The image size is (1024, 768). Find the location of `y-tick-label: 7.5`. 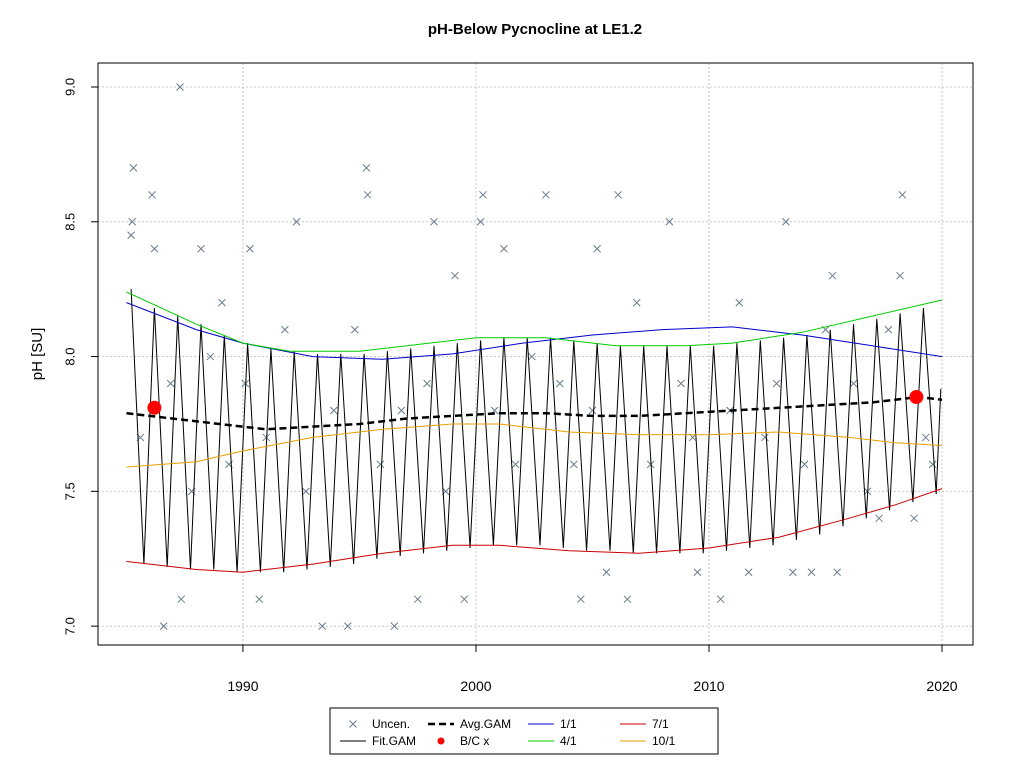

y-tick-label: 7.5 is located at coordinates (70, 491).